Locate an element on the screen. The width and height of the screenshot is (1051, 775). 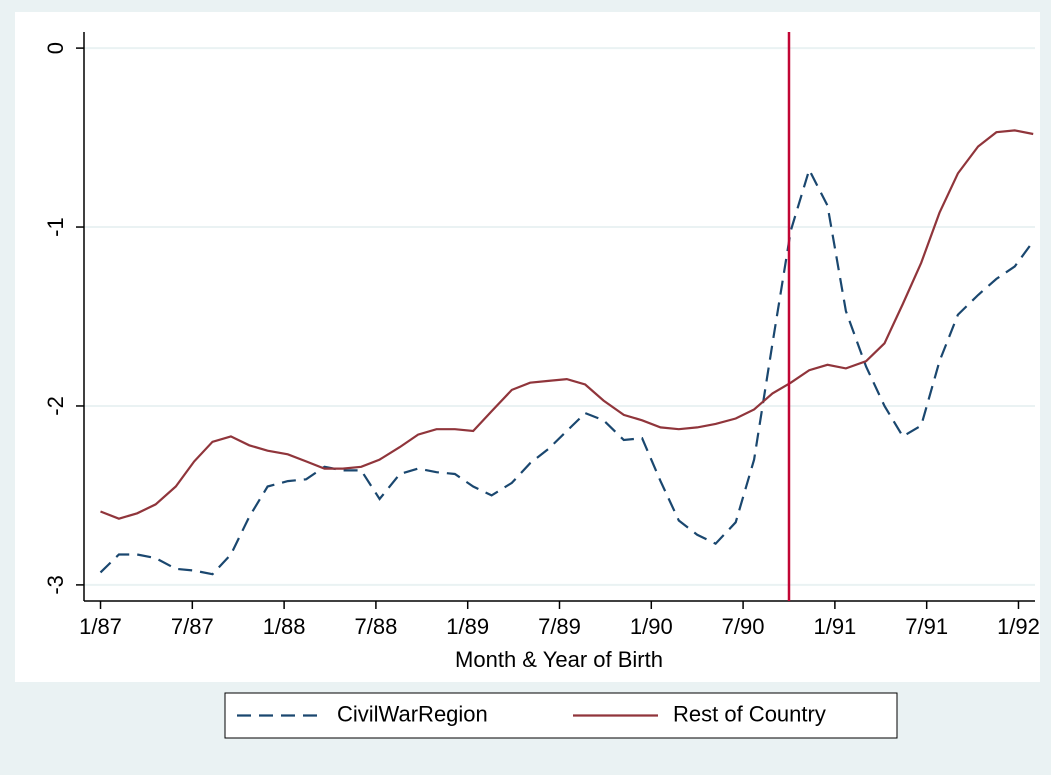
y-tick-label: -2 is located at coordinates (55, 406).